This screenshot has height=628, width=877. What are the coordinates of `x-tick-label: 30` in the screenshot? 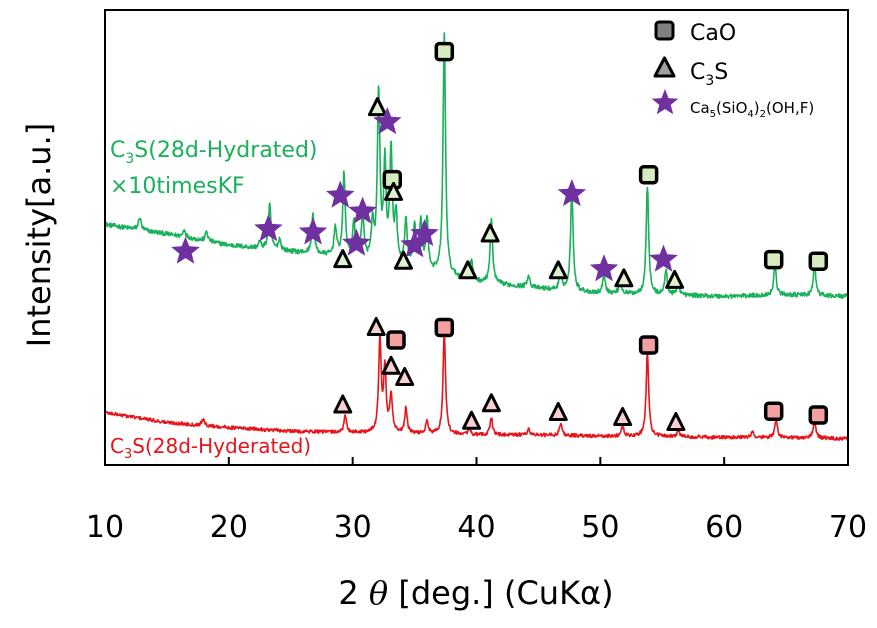 It's located at (353, 527).